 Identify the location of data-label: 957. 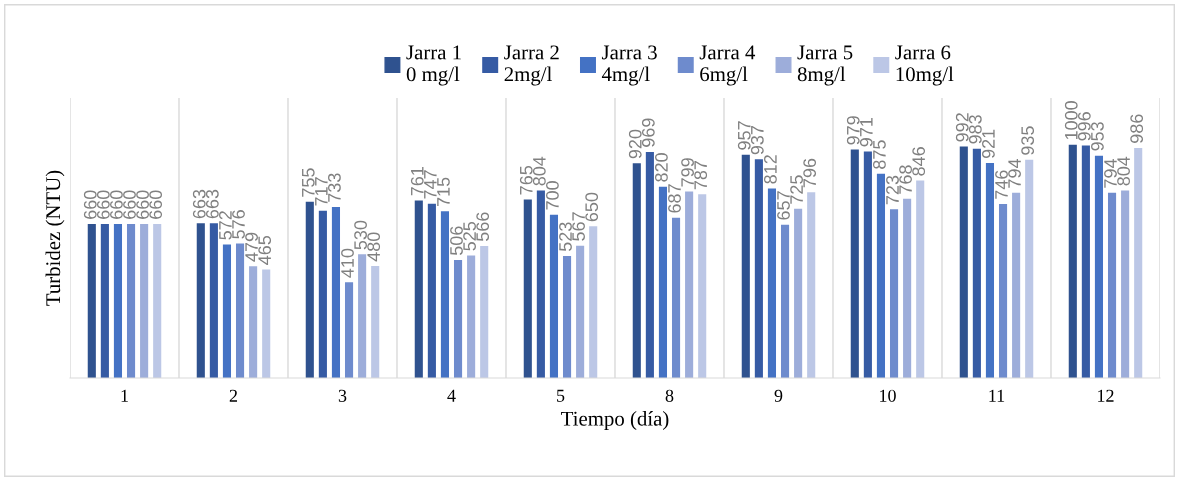
(744, 135).